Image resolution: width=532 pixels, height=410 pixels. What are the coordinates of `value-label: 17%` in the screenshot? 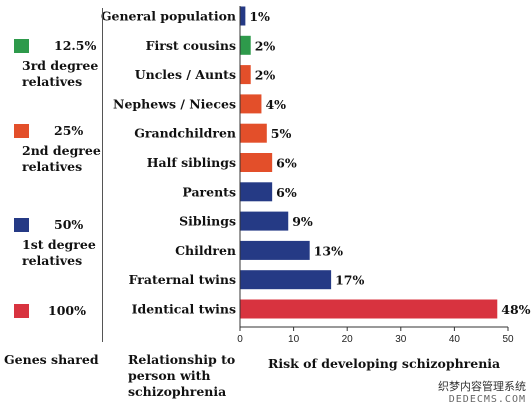 It's located at (349, 280).